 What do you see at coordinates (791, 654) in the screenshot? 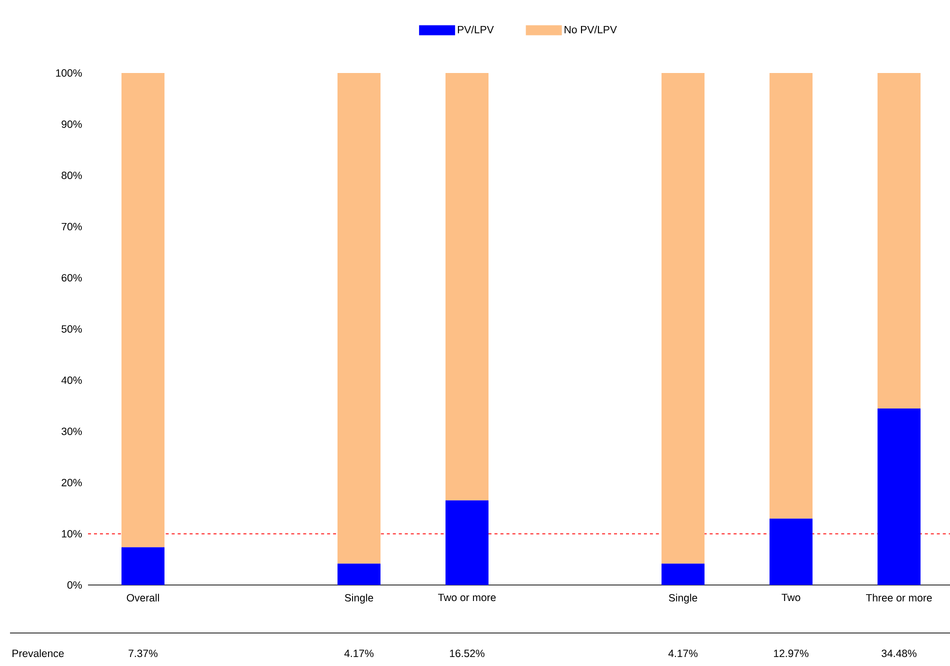
I see `data-label: 12.97%` at bounding box center [791, 654].